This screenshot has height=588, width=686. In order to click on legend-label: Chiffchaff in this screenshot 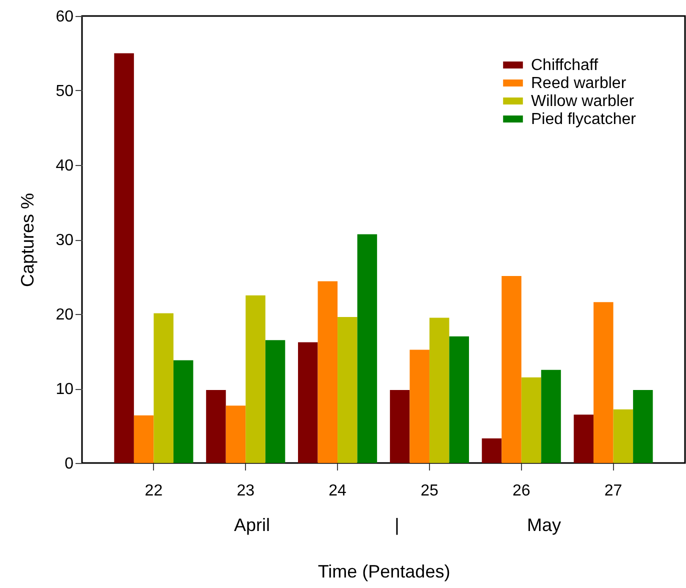, I will do `click(565, 65)`.